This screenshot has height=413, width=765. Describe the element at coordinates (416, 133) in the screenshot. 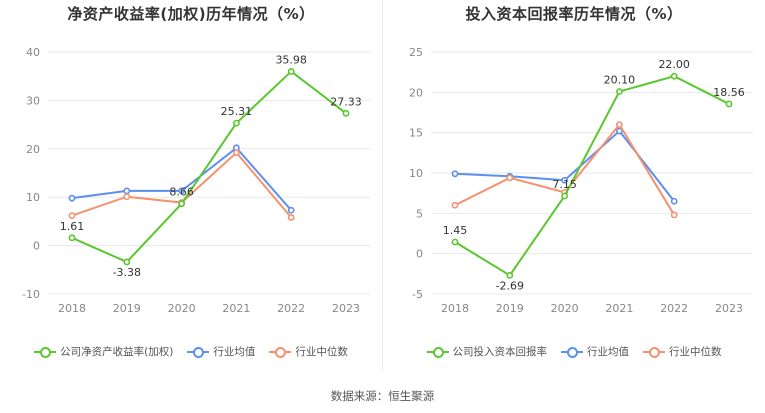

I see `y-tick-label: 15` at that location.